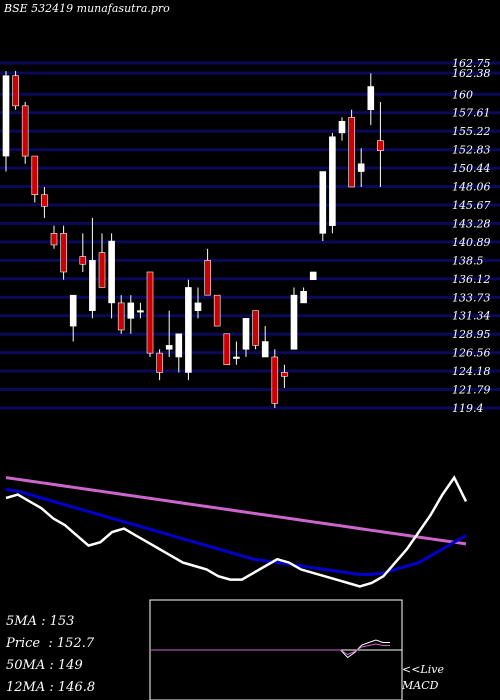 This screenshot has width=500, height=700. I want to click on y-tick-label: 148.06, so click(471, 187).